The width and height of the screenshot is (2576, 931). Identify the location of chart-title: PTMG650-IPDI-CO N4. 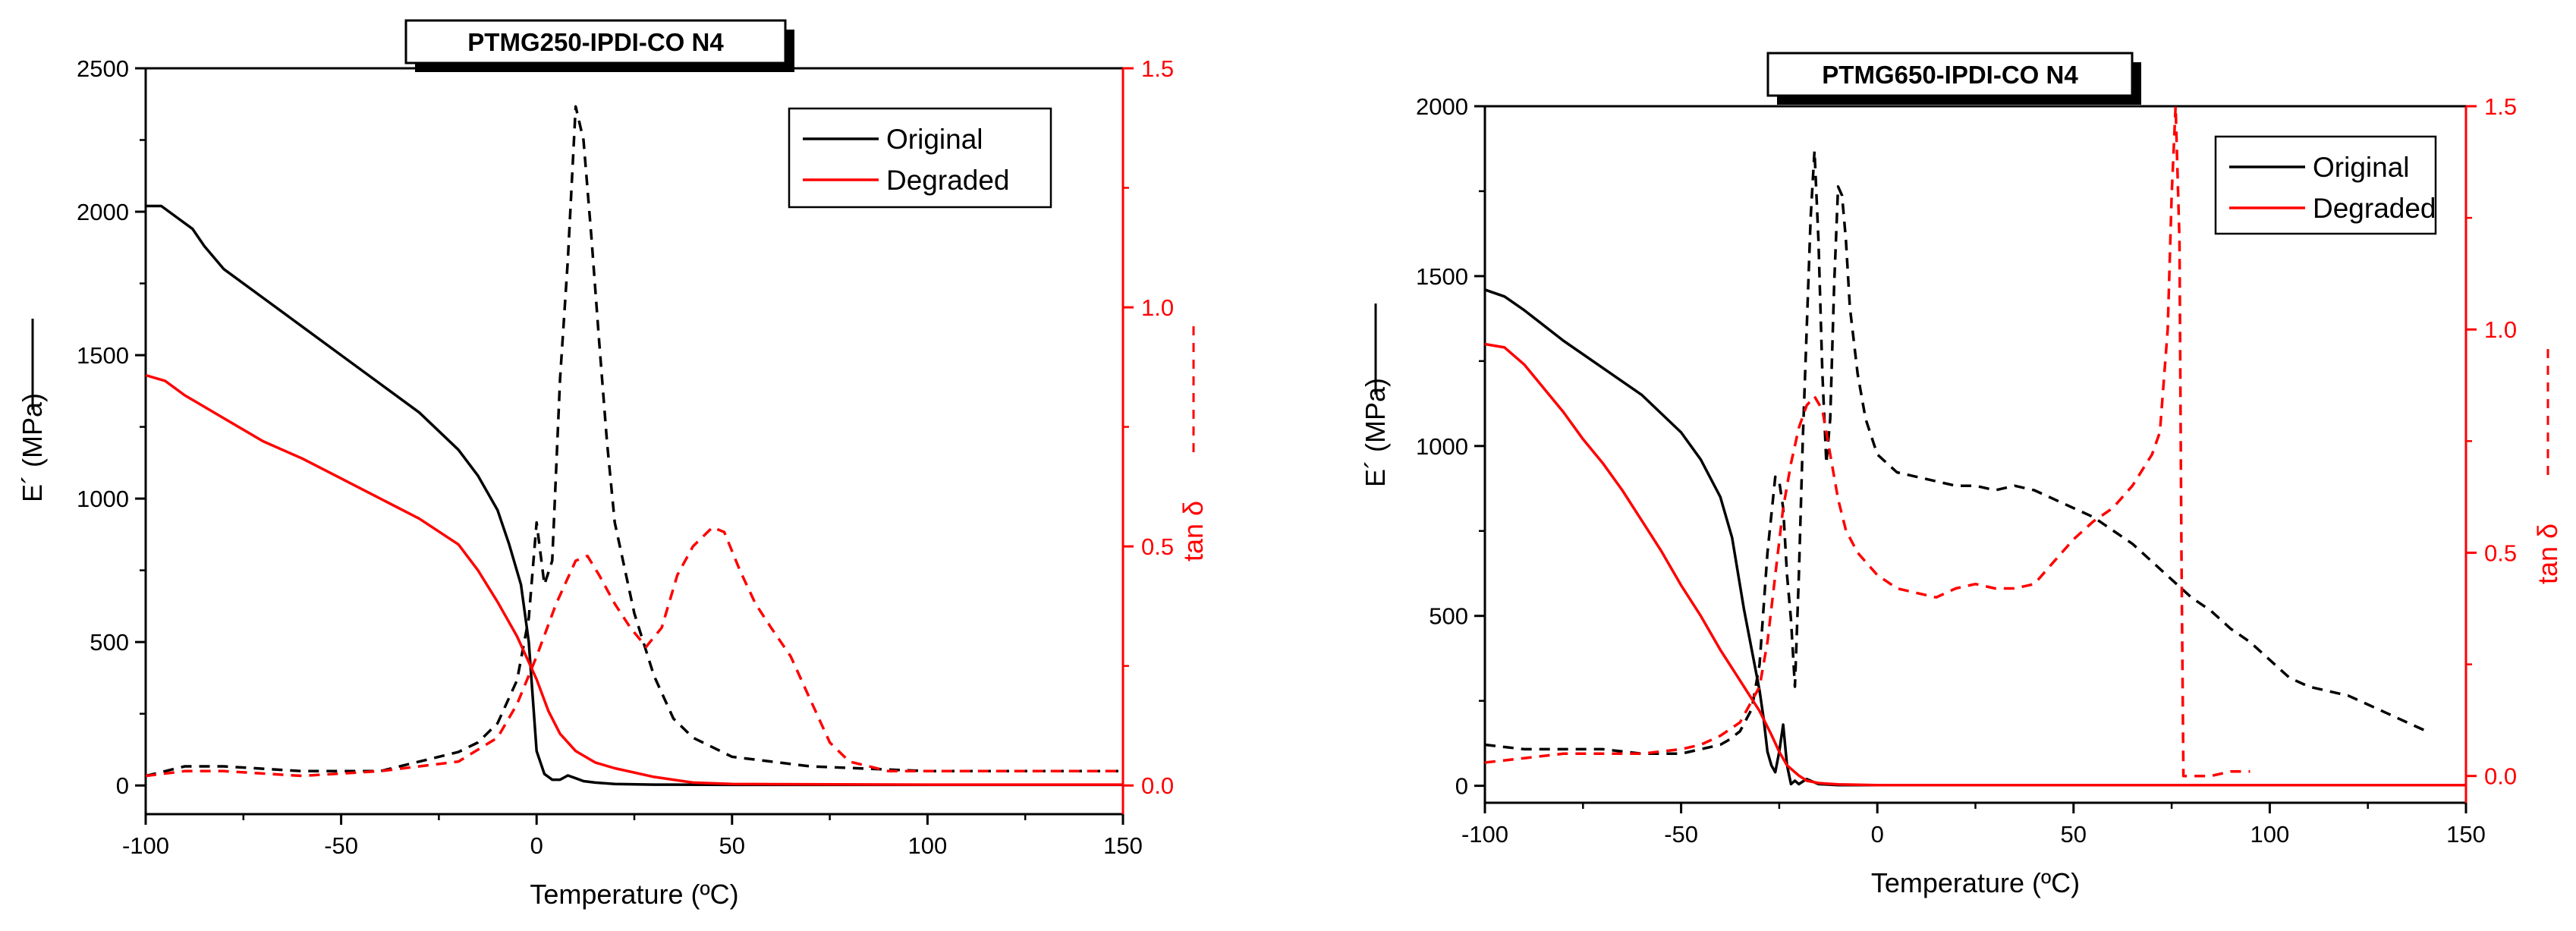
(1950, 75).